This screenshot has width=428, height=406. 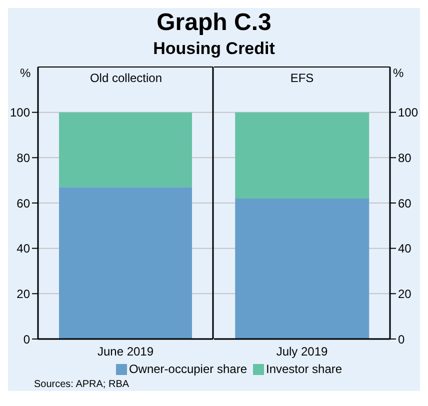 I want to click on y2-tick-label: 60, so click(x=405, y=203).